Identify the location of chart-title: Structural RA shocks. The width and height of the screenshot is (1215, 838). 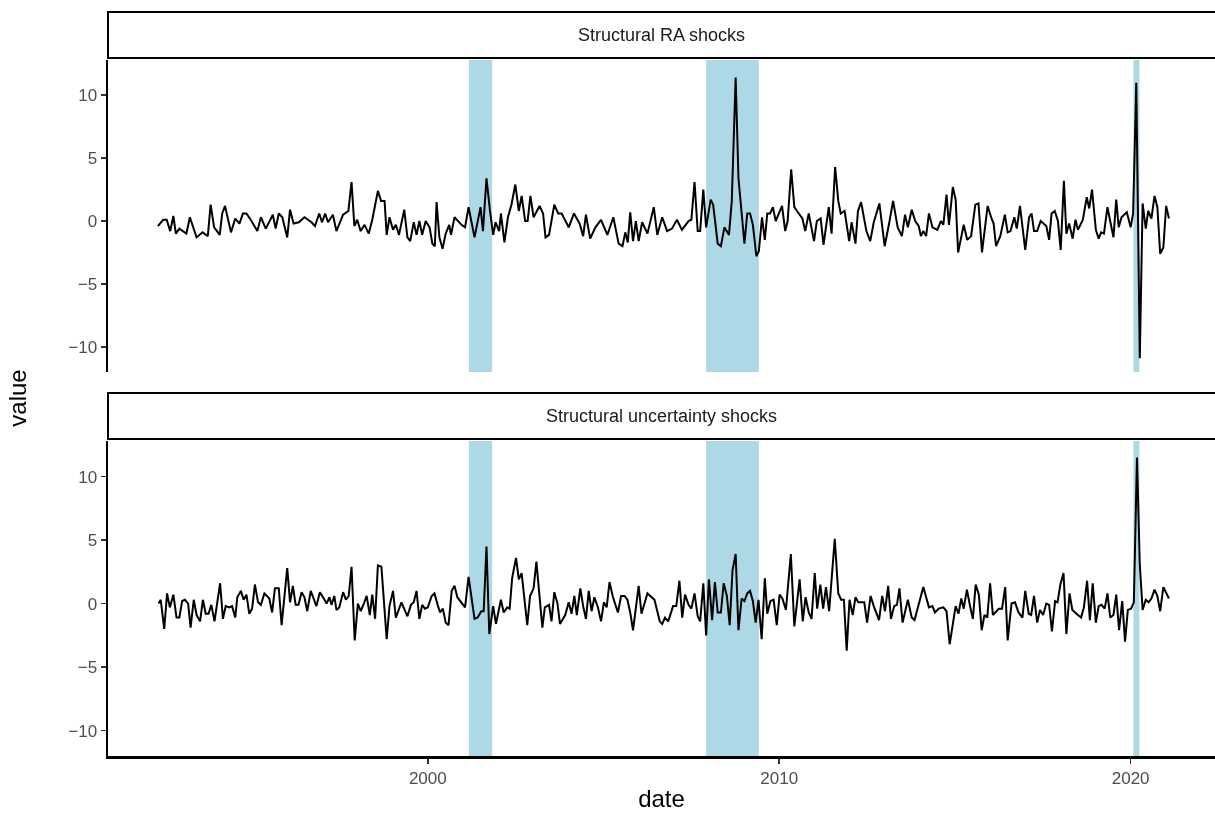
(662, 35).